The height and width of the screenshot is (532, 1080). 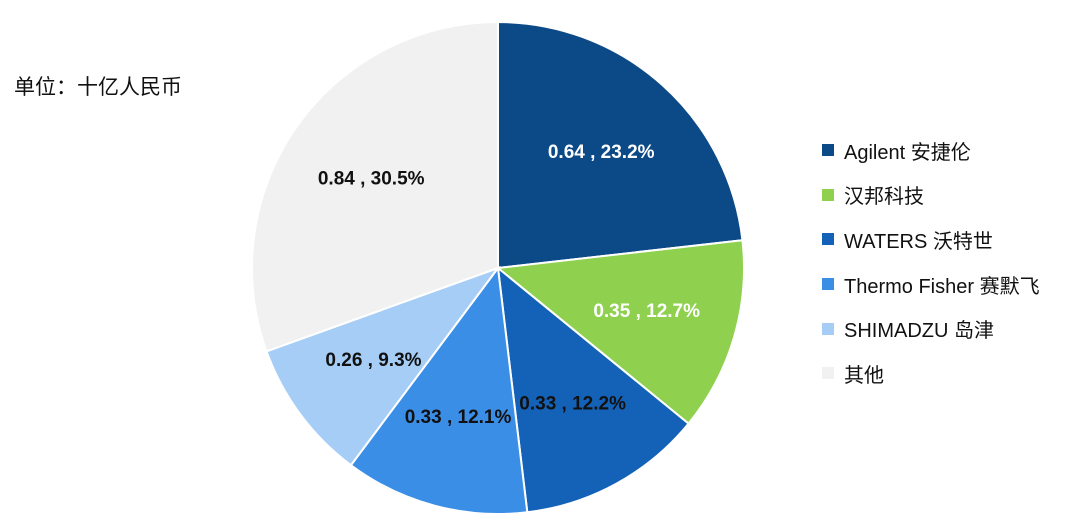 What do you see at coordinates (931, 195) in the screenshot?
I see `legend-item: 汉邦科技` at bounding box center [931, 195].